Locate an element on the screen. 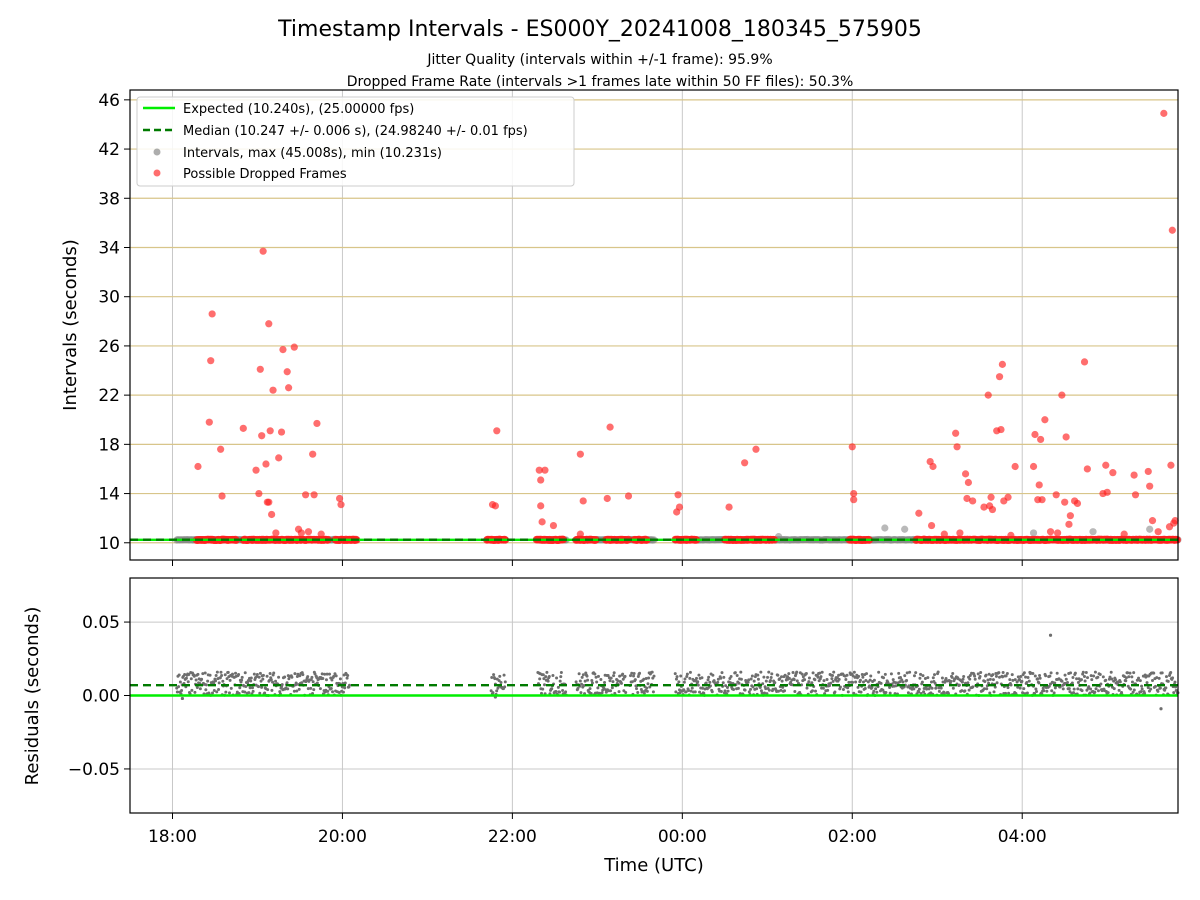 The height and width of the screenshot is (900, 1200). intervals-y-tick-label: 14 is located at coordinates (109, 495).